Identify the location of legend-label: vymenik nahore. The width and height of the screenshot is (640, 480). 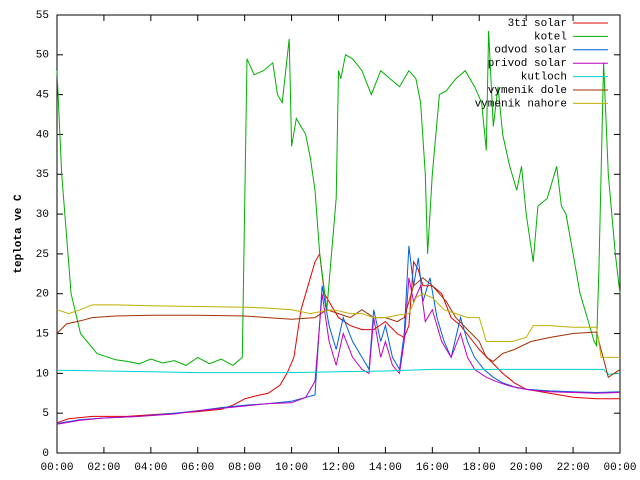
(521, 104).